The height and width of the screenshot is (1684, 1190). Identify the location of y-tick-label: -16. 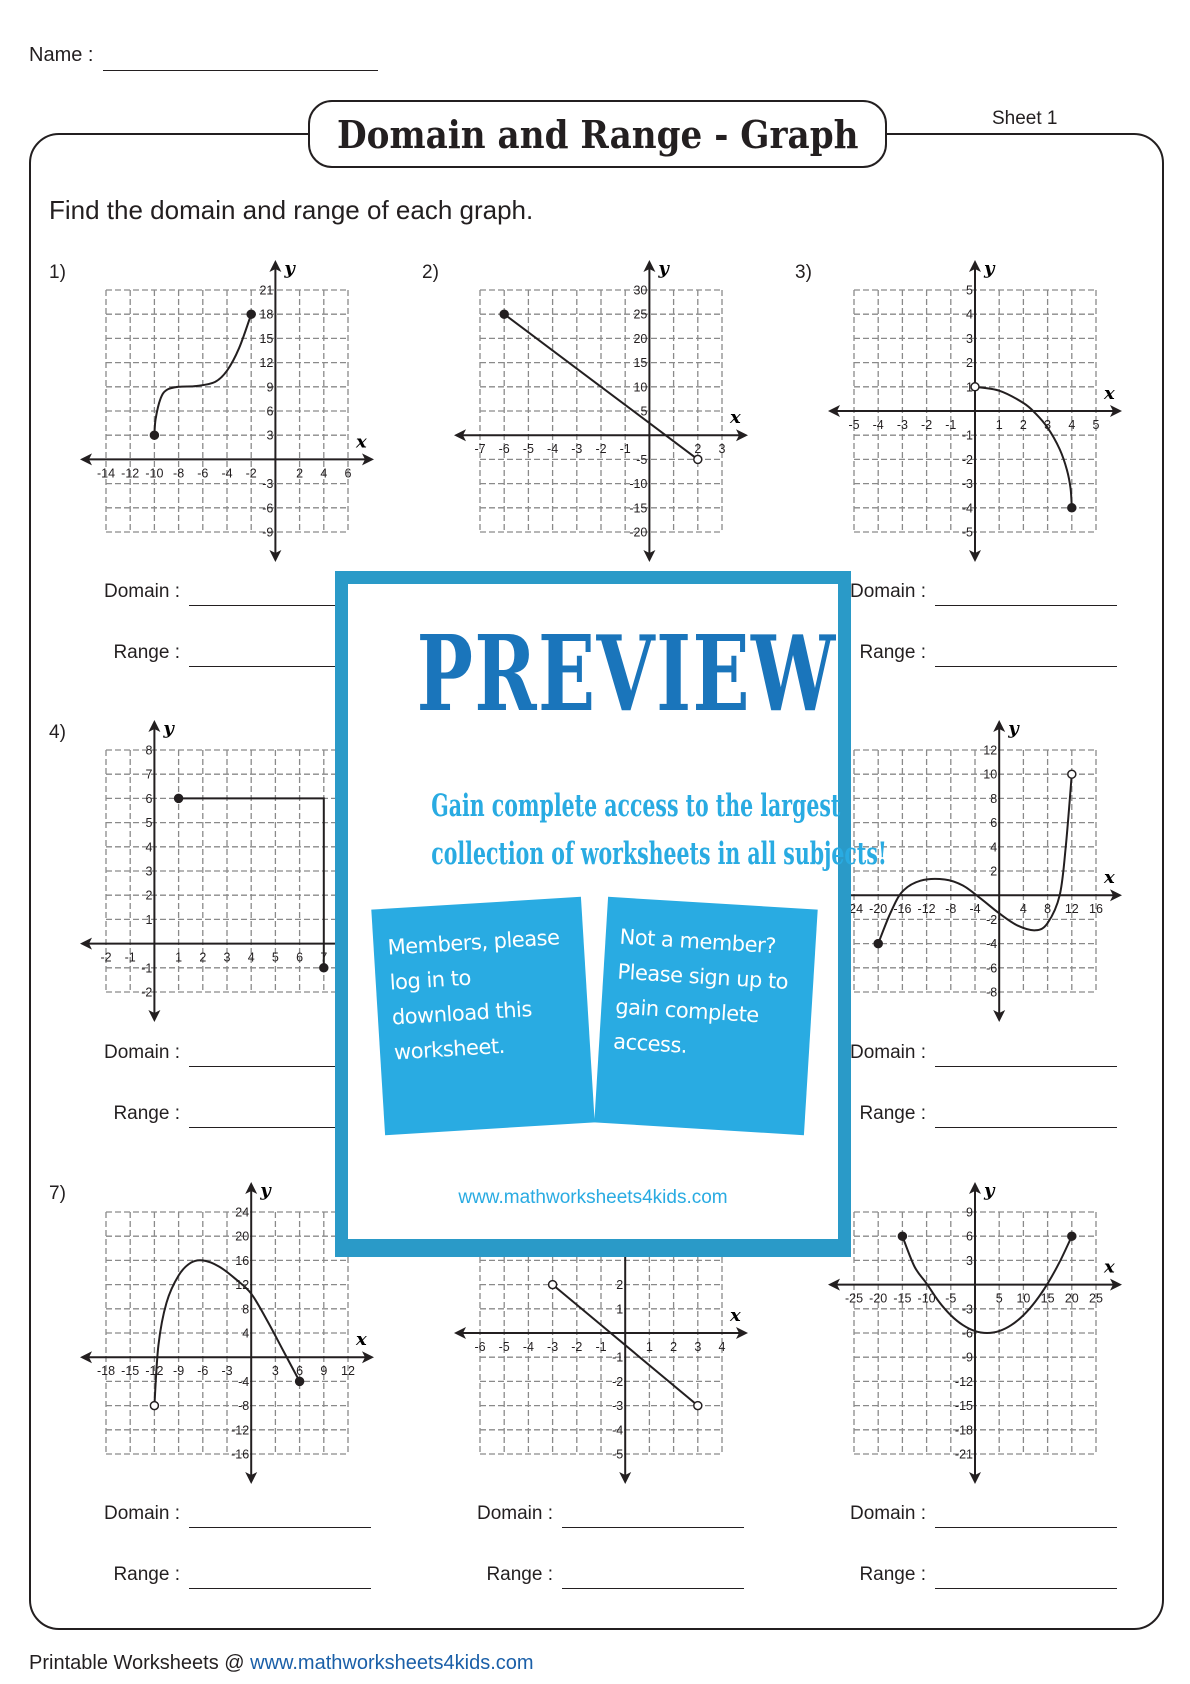
(240, 1455).